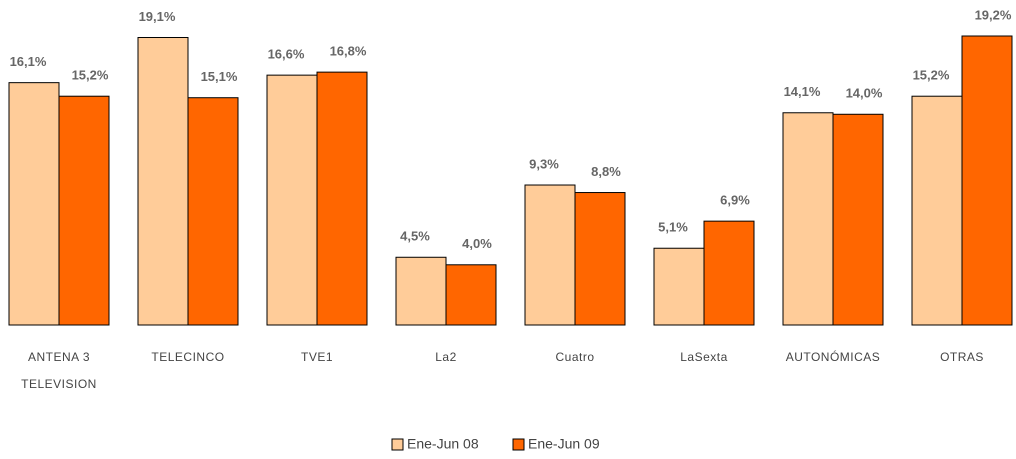 Image resolution: width=1016 pixels, height=459 pixels. Describe the element at coordinates (864, 93) in the screenshot. I see `value-label: 14,0%` at that location.